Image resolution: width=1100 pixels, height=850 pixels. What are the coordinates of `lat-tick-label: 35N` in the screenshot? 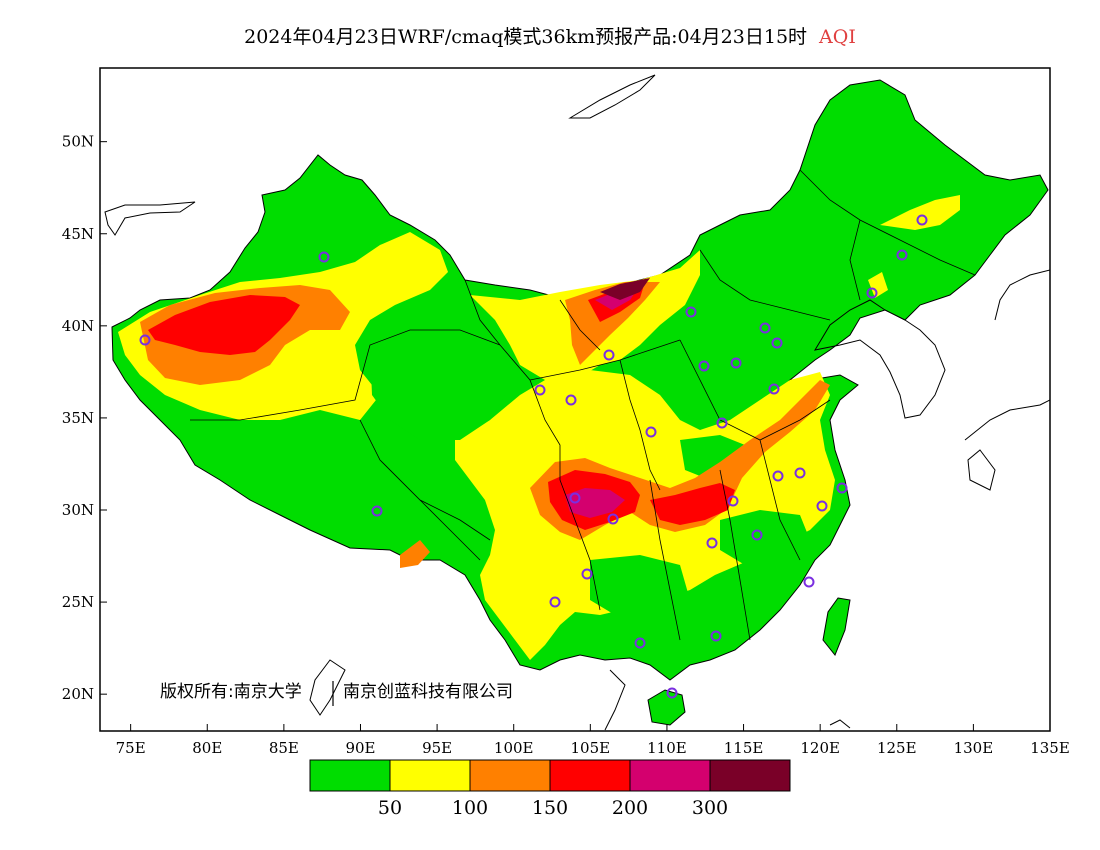 It's located at (78, 418).